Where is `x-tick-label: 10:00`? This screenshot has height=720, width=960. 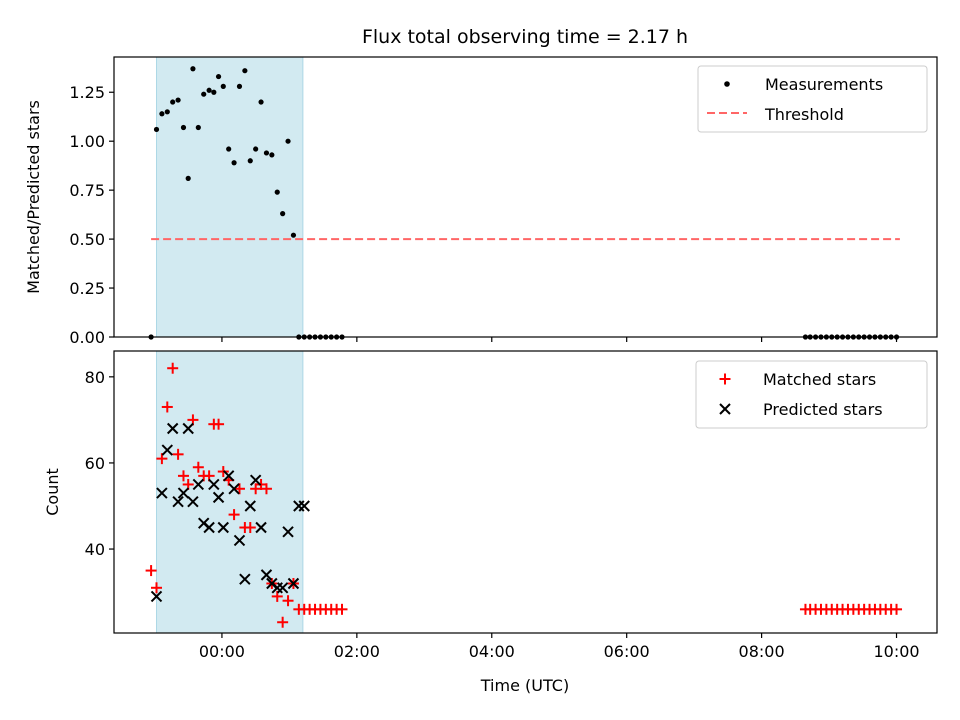 x-tick-label: 10:00 is located at coordinates (896, 651).